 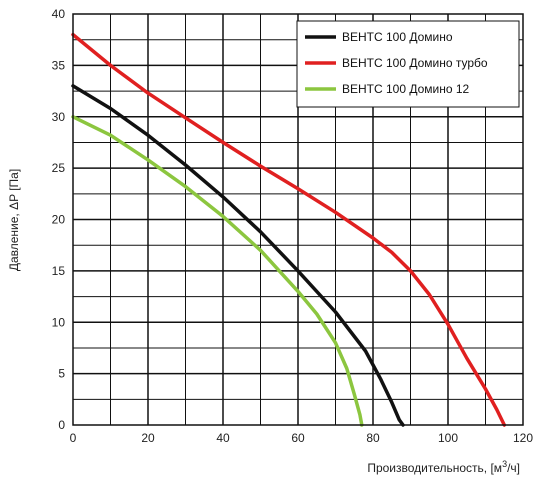 I want to click on x-tick-labels: 0 20 40 60 80 100 120, so click(x=302, y=438).